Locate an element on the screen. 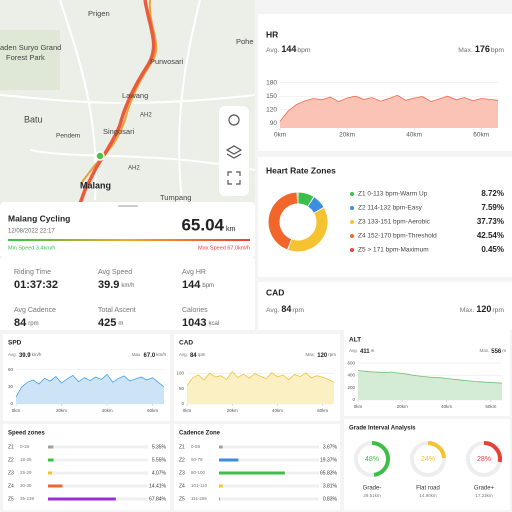 The image size is (512, 512). avg-unit: rpm is located at coordinates (202, 354).